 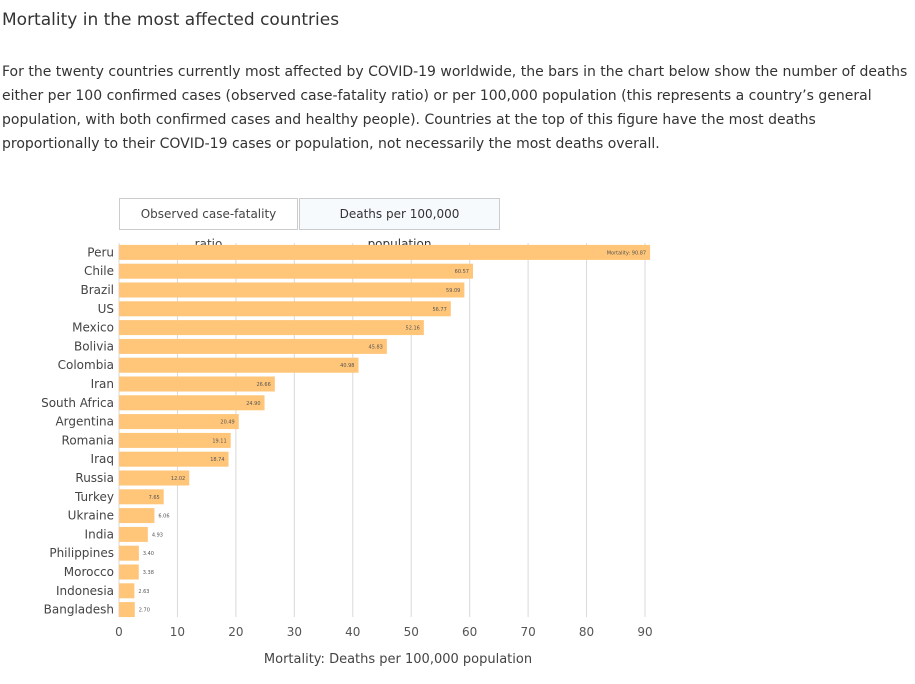 What do you see at coordinates (235, 632) in the screenshot?
I see `x-tick-label: 20` at bounding box center [235, 632].